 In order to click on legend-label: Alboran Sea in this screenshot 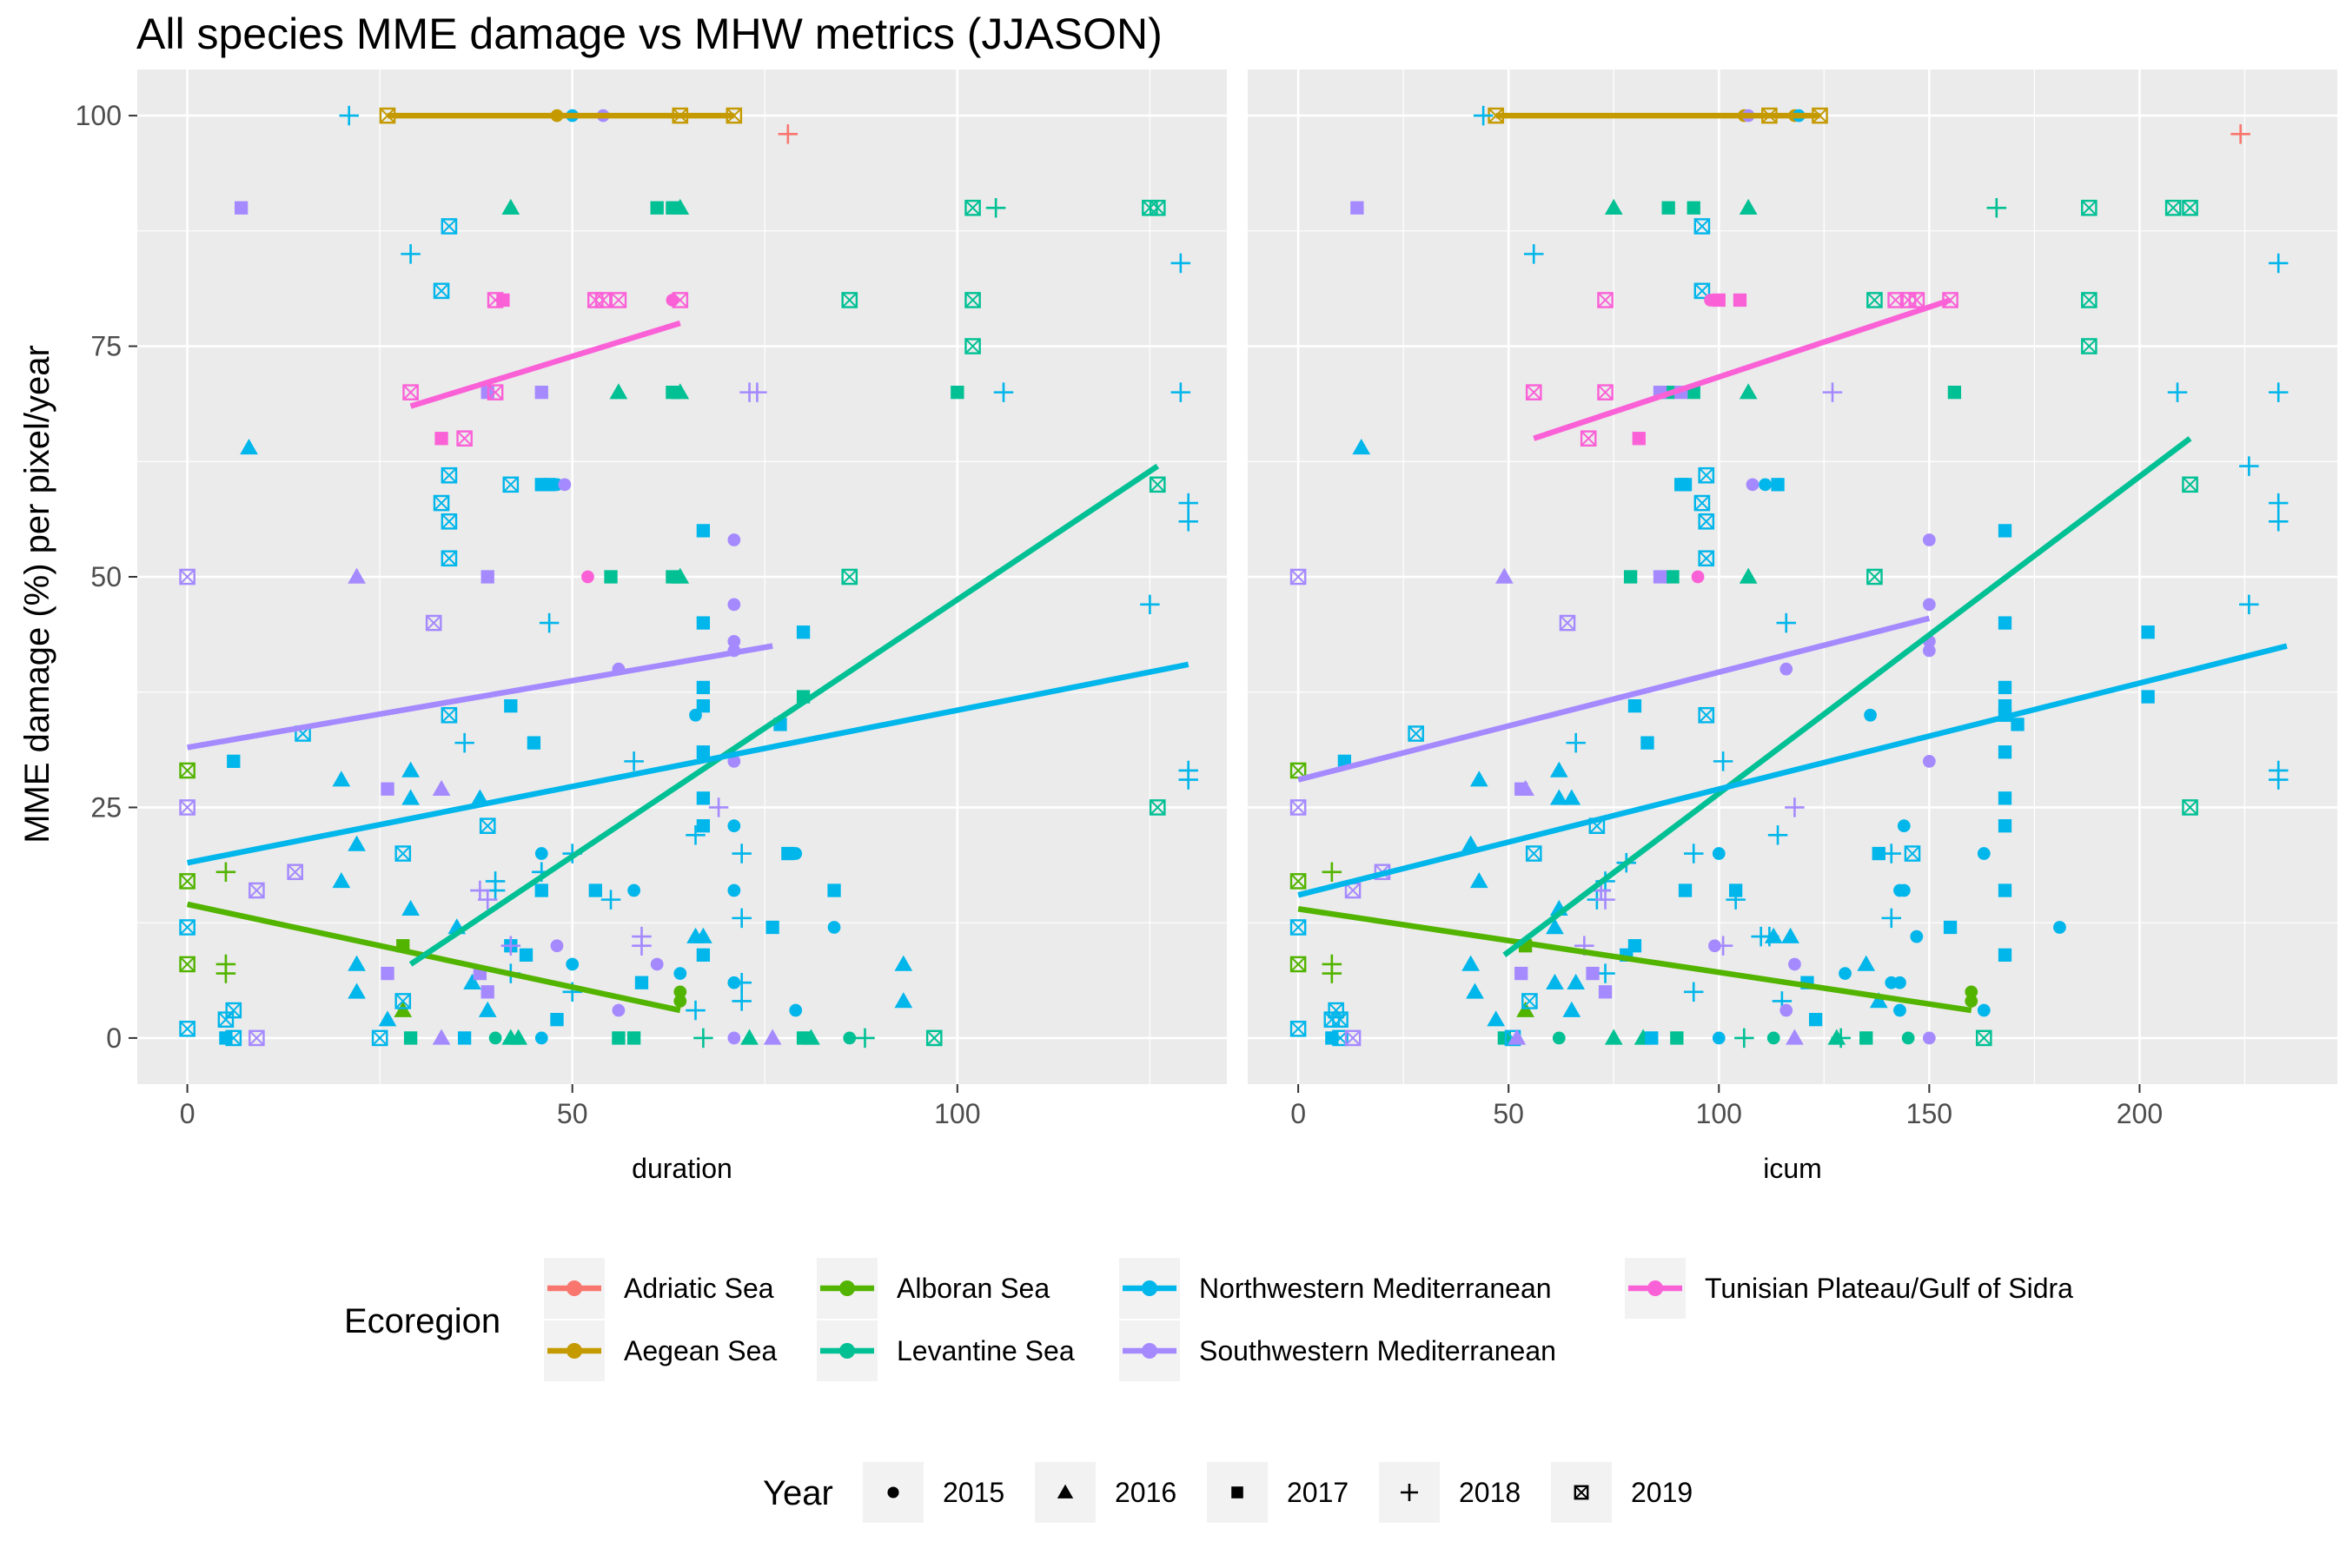, I will do `click(974, 1288)`.